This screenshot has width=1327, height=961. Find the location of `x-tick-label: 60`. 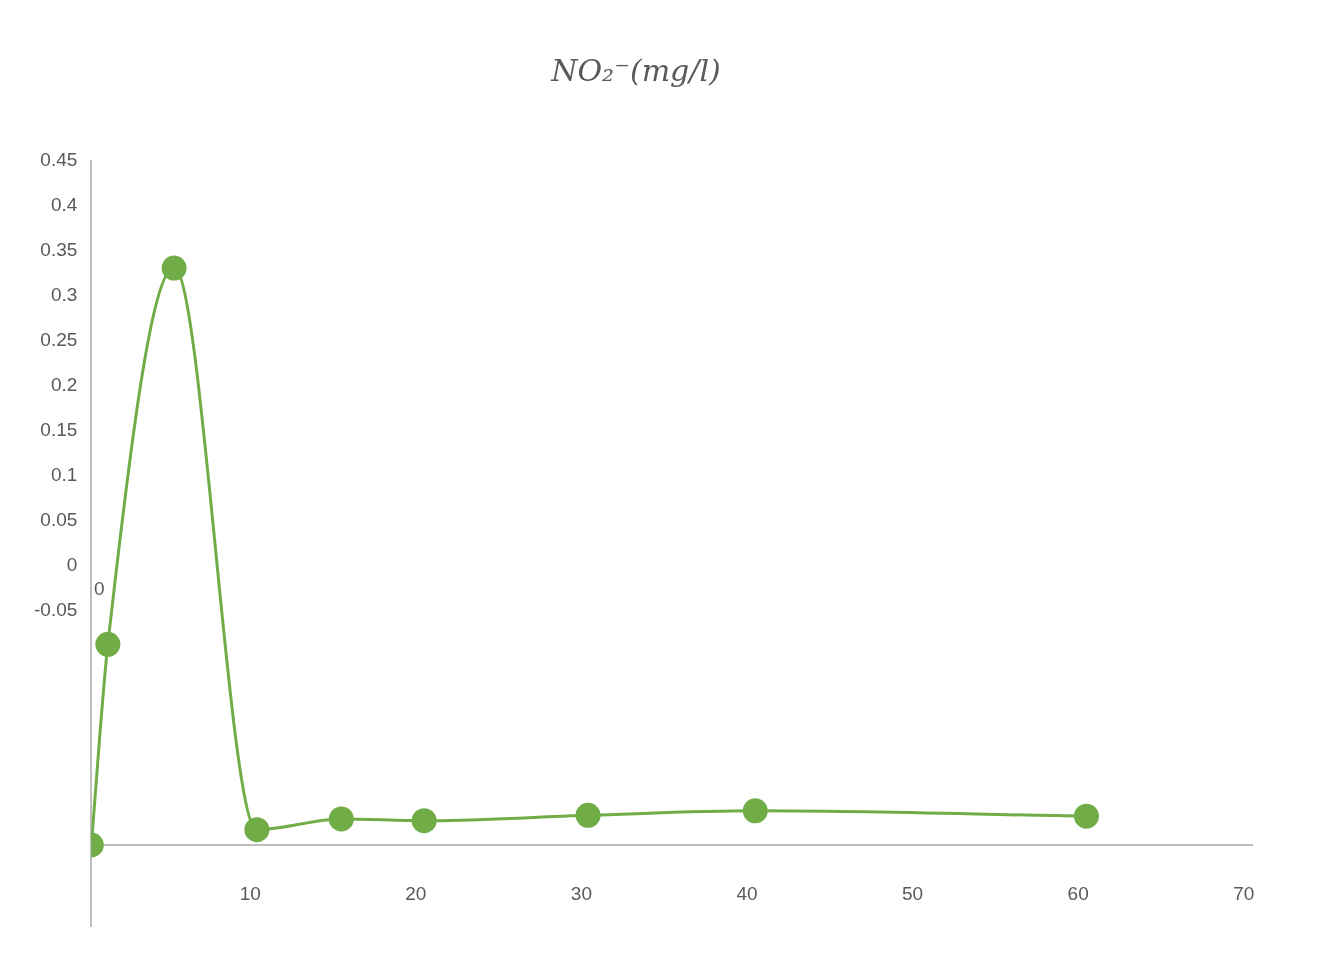

x-tick-label: 60 is located at coordinates (1078, 893).